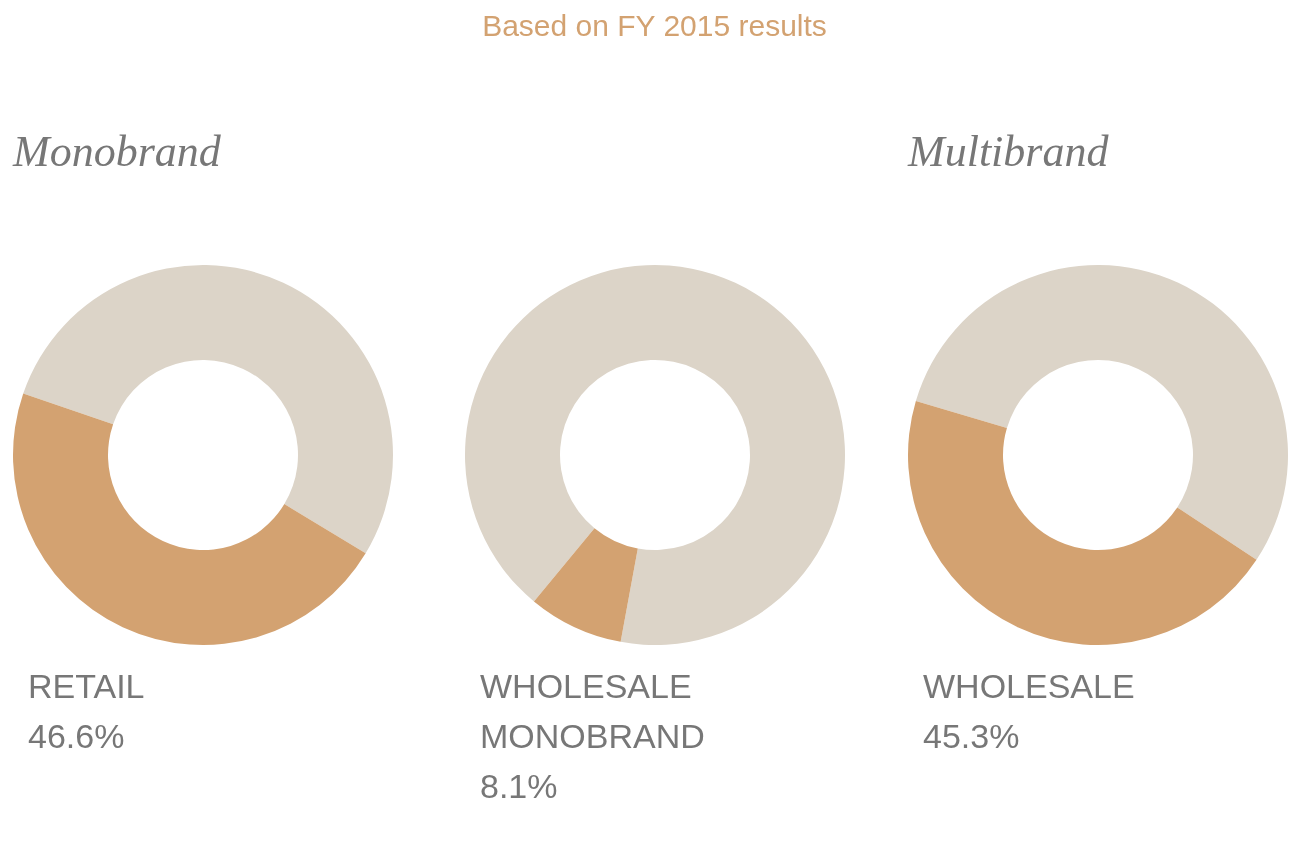  What do you see at coordinates (86, 686) in the screenshot?
I see `slice-label: RETAIL` at bounding box center [86, 686].